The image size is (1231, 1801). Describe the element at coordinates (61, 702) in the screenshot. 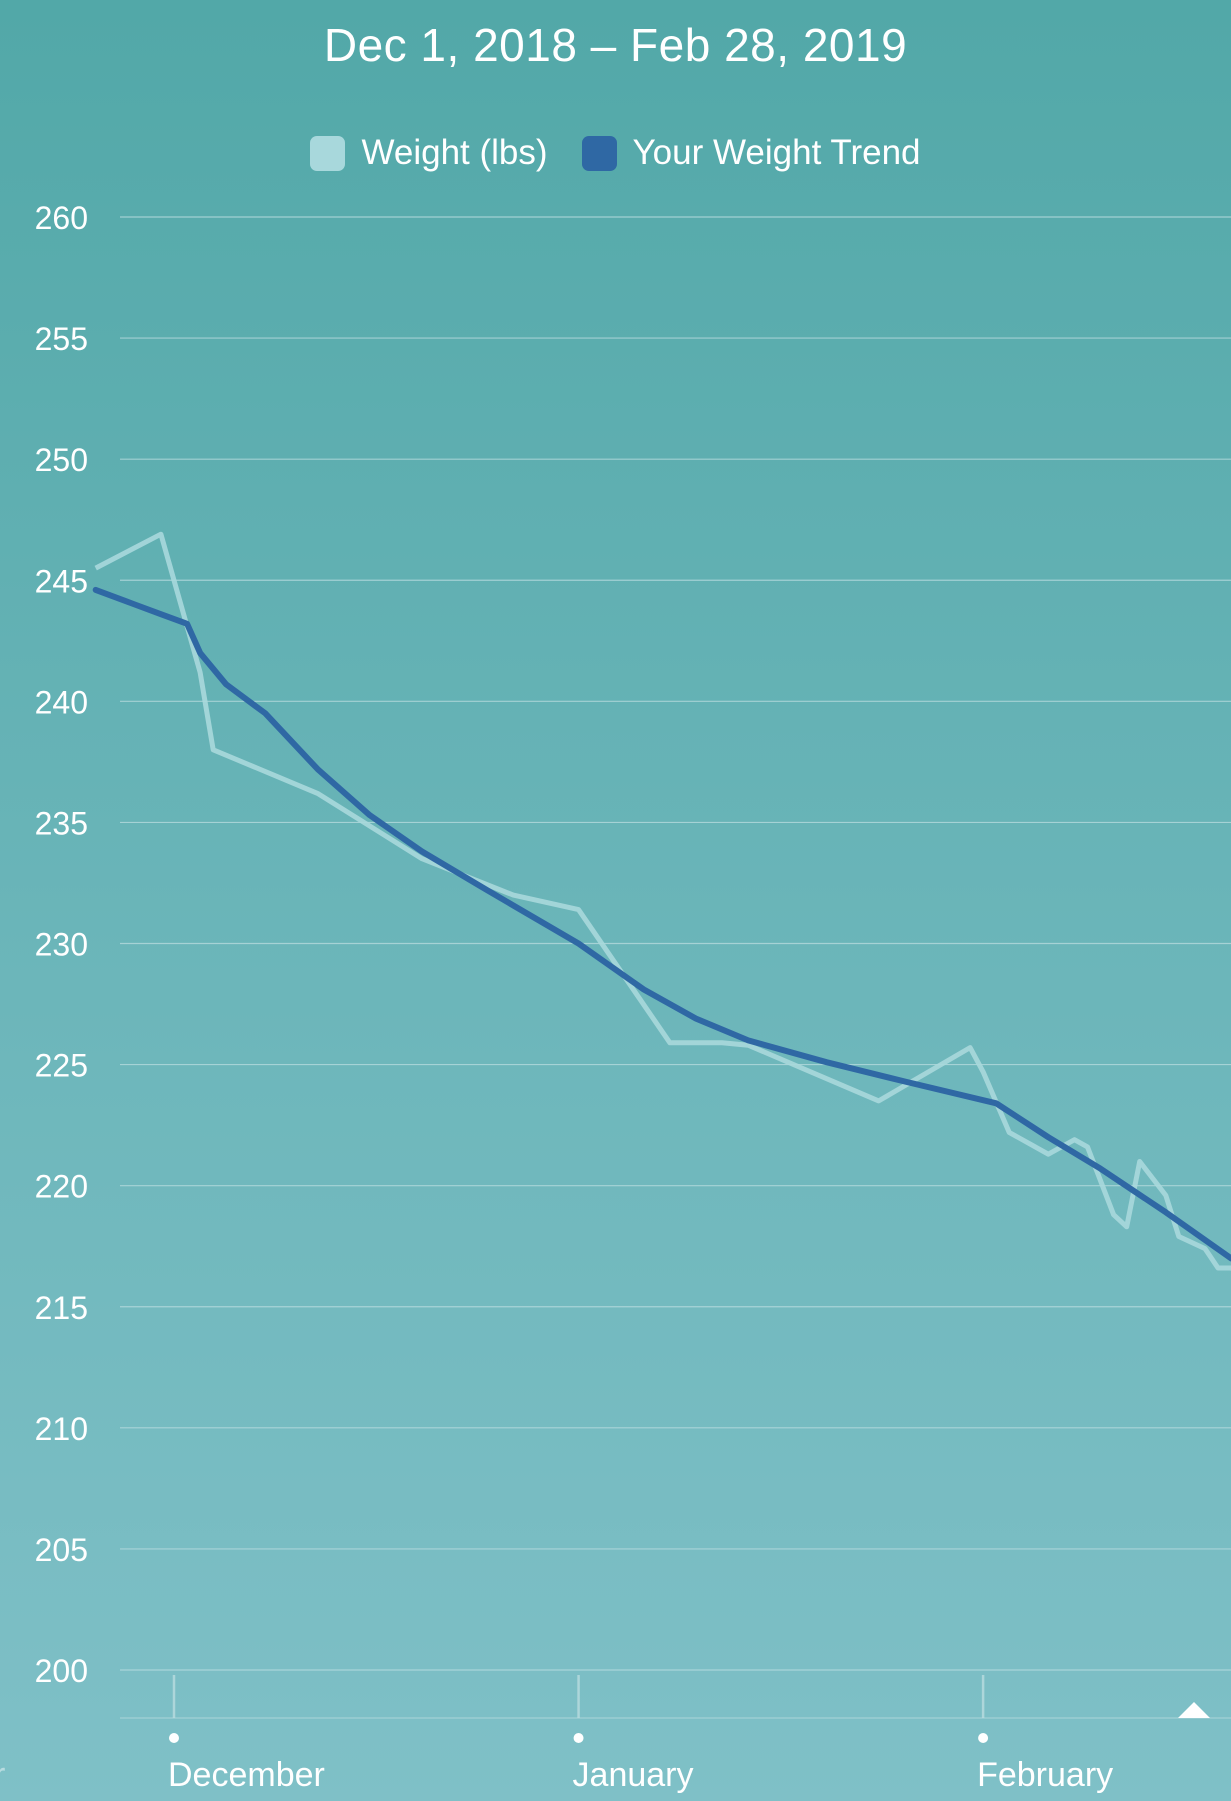

I see `y-tick-label: 240` at that location.